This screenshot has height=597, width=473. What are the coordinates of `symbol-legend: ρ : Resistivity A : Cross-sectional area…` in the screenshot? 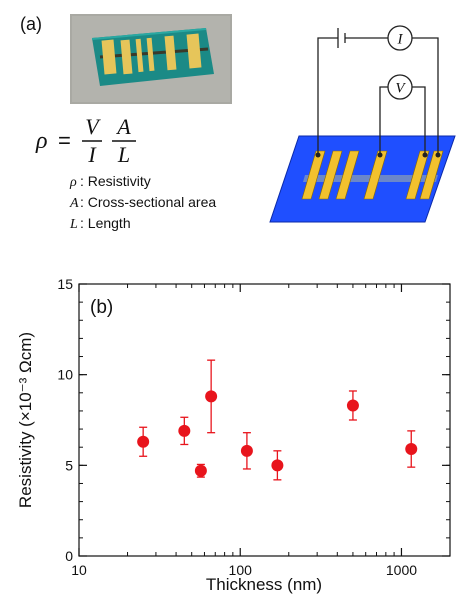 It's located at (142, 202).